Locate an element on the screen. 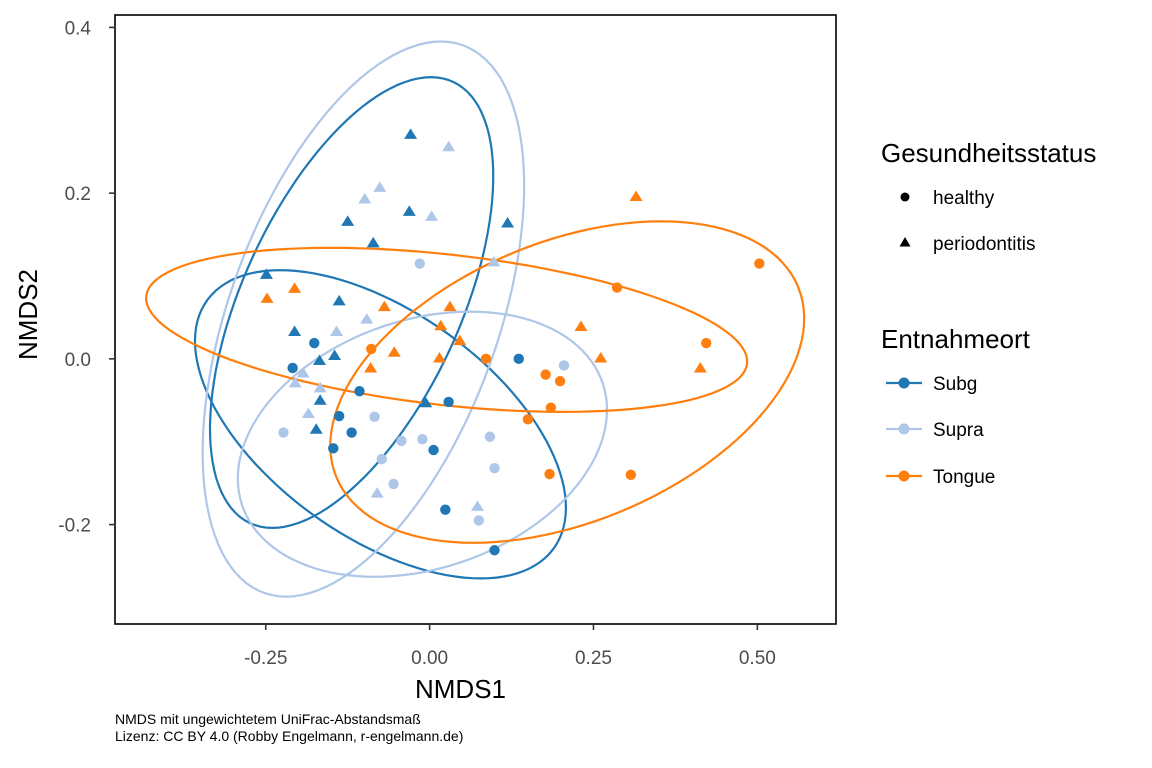  ellipse-tongue is located at coordinates (447, 330).